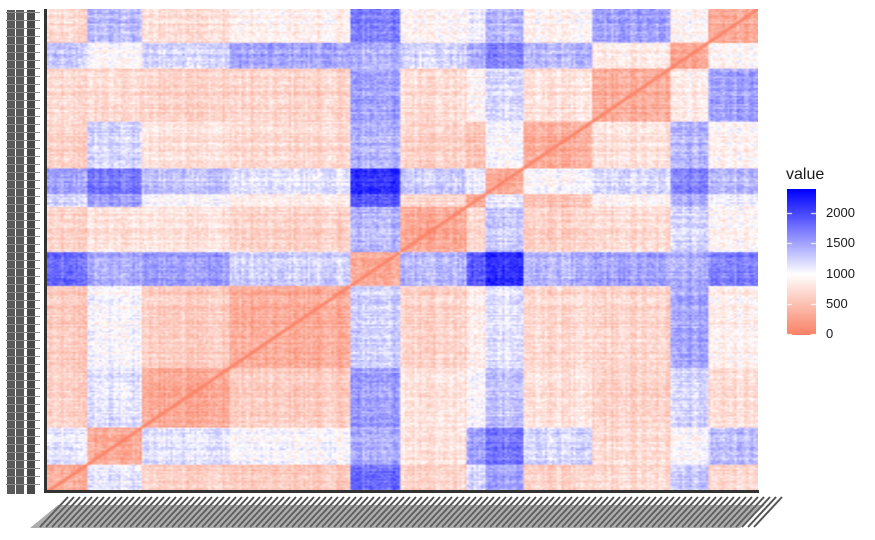  I want to click on y-tick-labels, so click(23, 252).